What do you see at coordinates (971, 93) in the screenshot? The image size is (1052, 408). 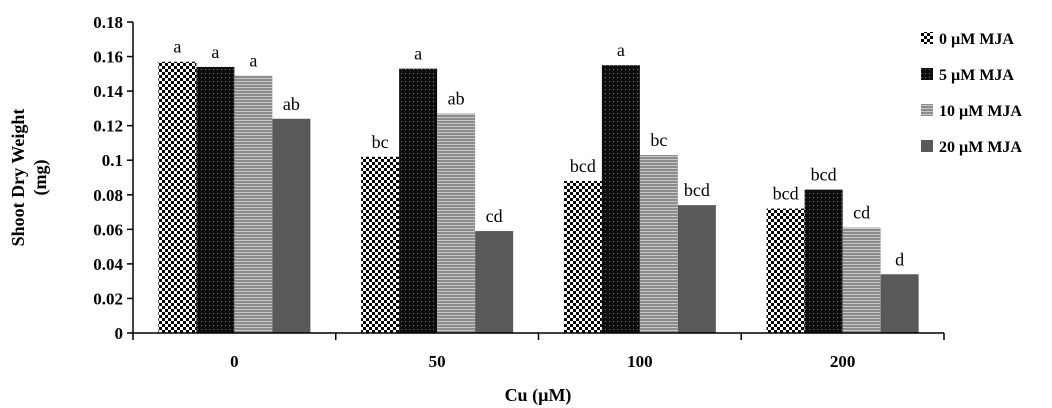 I see `legend: 0 µM MJA 5 µM MJA 10 µM MJA 20 µM MJA` at bounding box center [971, 93].